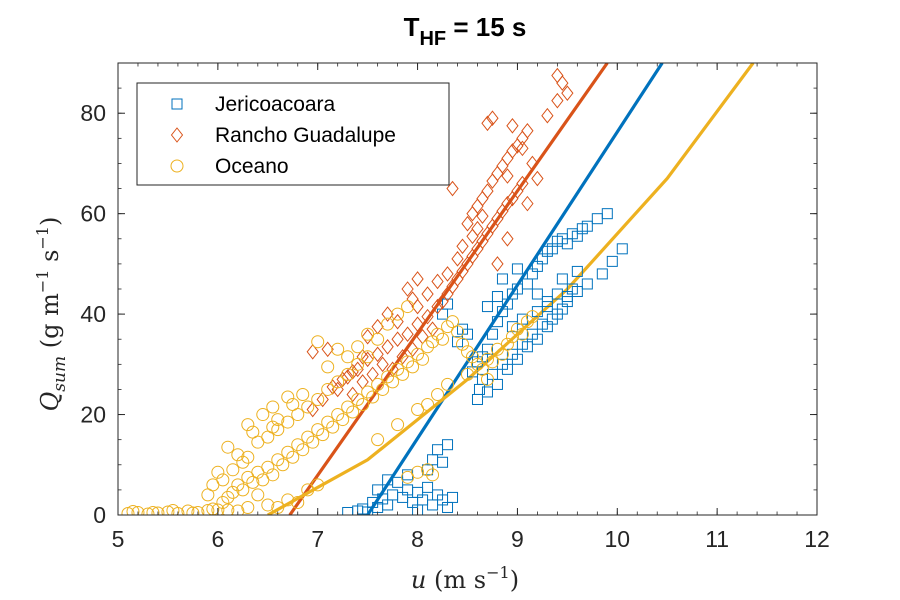  What do you see at coordinates (252, 166) in the screenshot?
I see `legend-label: Oceano` at bounding box center [252, 166].